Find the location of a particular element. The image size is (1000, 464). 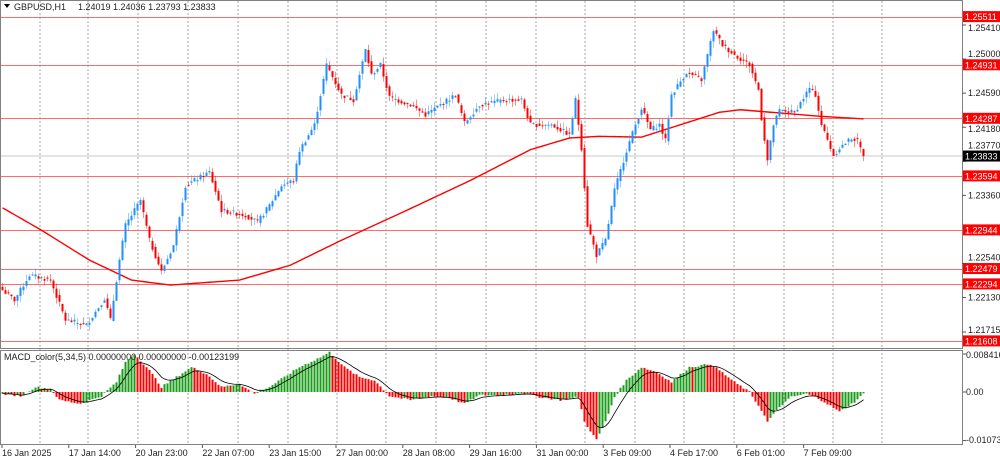

level-price-label: 1.24287 is located at coordinates (981, 119).